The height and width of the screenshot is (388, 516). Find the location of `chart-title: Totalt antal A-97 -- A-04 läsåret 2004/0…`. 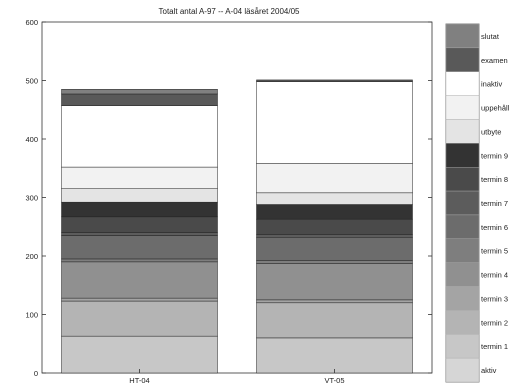

chart-title: Totalt antal A-97 -- A-04 läsåret 2004/0… is located at coordinates (230, 11).